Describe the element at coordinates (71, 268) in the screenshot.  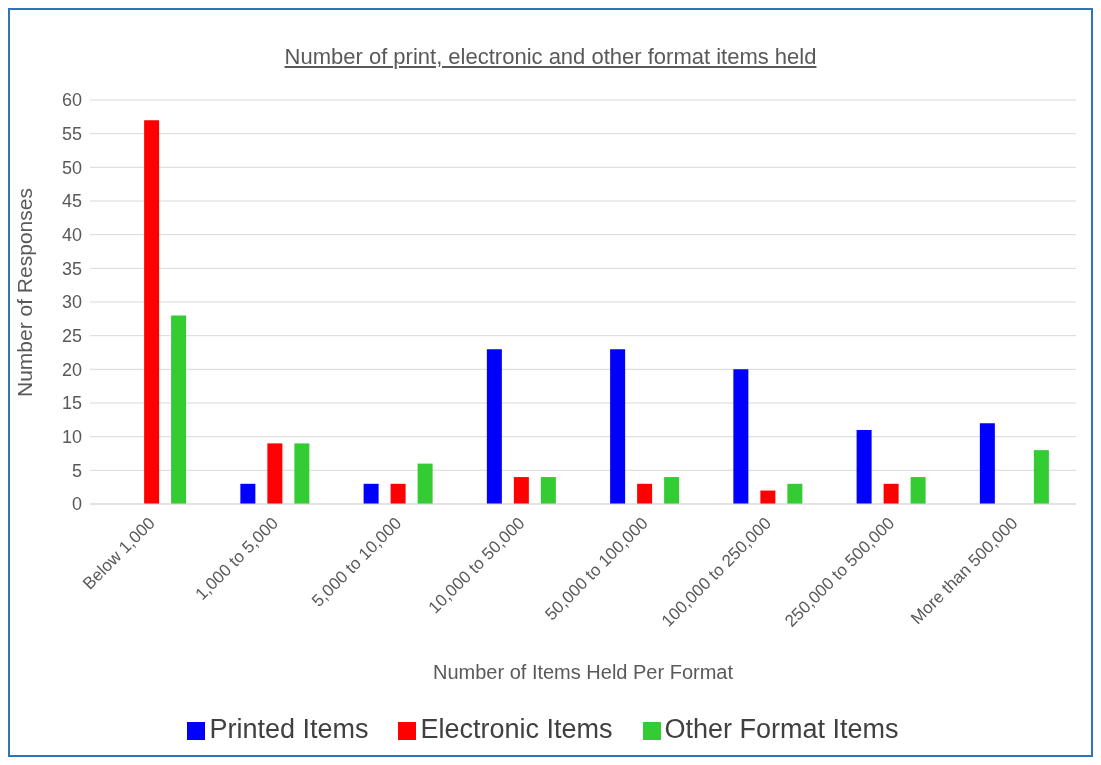
I see `y-tick-label: 35` at that location.